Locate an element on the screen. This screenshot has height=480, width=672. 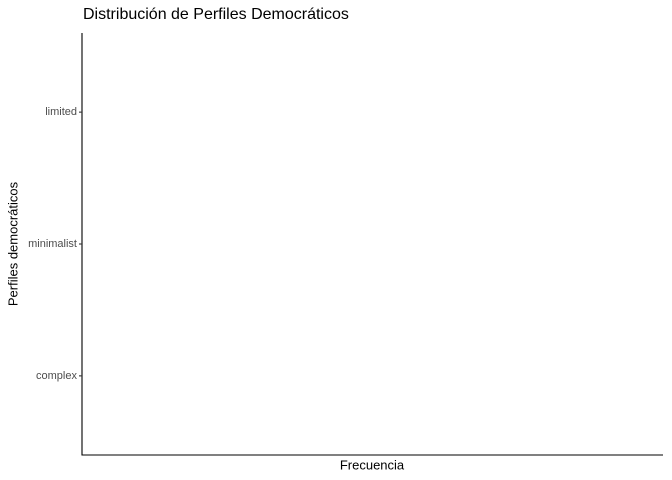
y-tick-label: complex is located at coordinates (56, 376).